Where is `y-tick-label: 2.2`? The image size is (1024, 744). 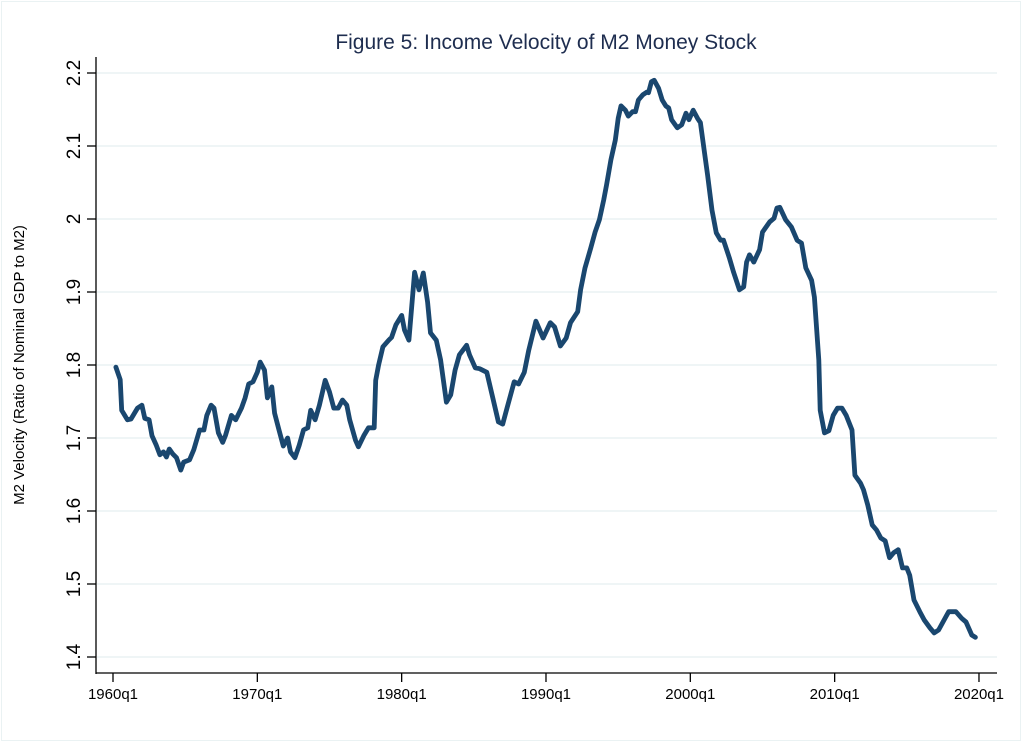
y-tick-label: 2.2 is located at coordinates (74, 73).